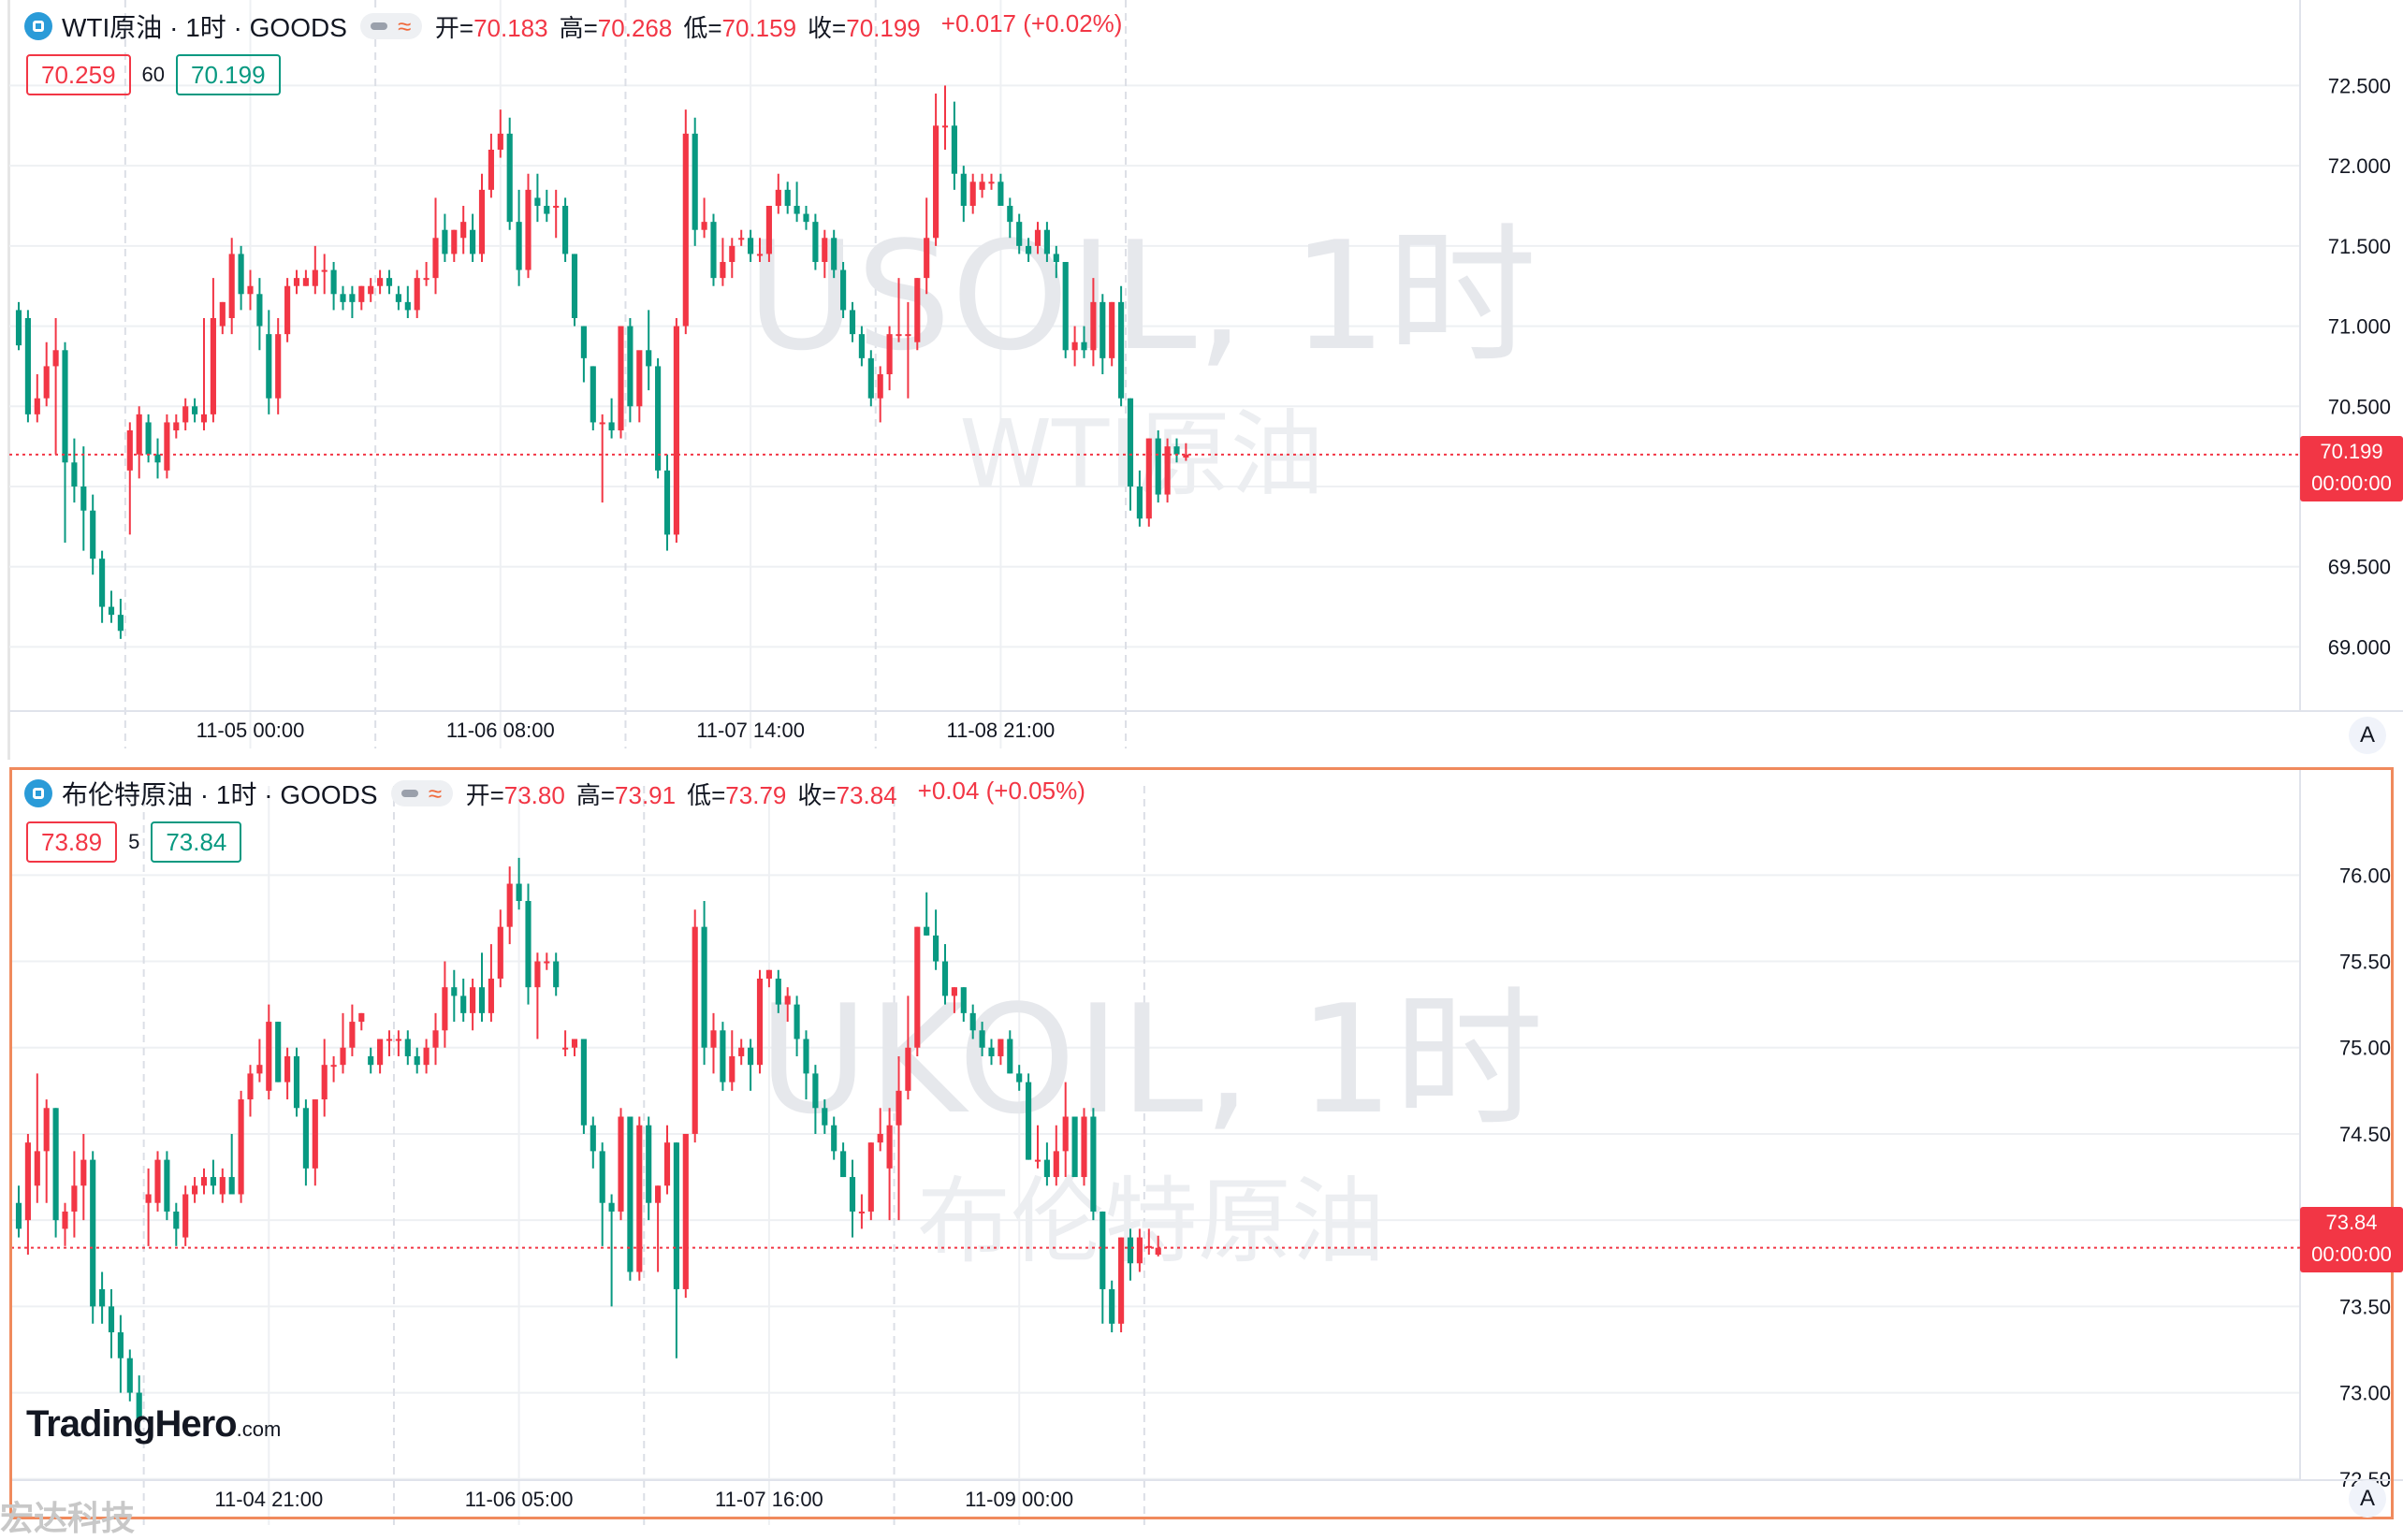  What do you see at coordinates (827, 28) in the screenshot?
I see `close-label: 收=` at bounding box center [827, 28].